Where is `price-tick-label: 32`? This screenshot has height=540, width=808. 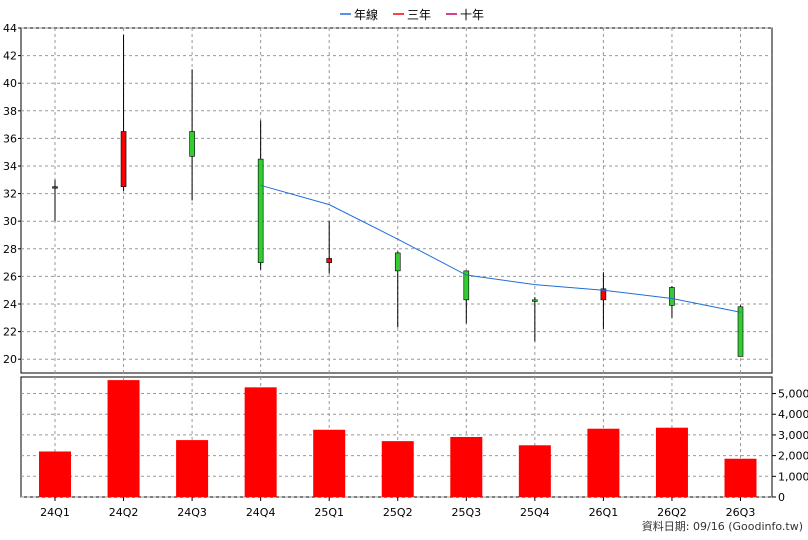
price-tick-label: 32 is located at coordinates (10, 194).